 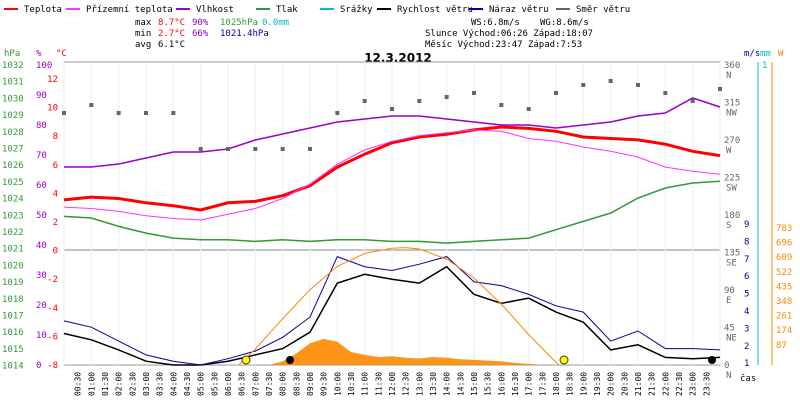 I want to click on legend-label-1: Přízemní teplota, so click(x=129, y=10).